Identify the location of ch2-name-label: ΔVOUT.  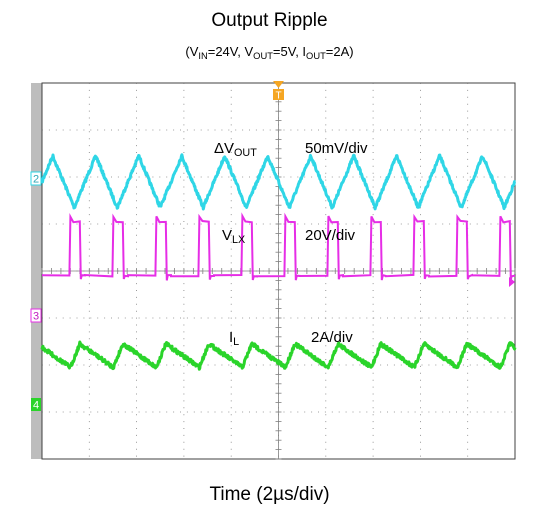
(235, 149).